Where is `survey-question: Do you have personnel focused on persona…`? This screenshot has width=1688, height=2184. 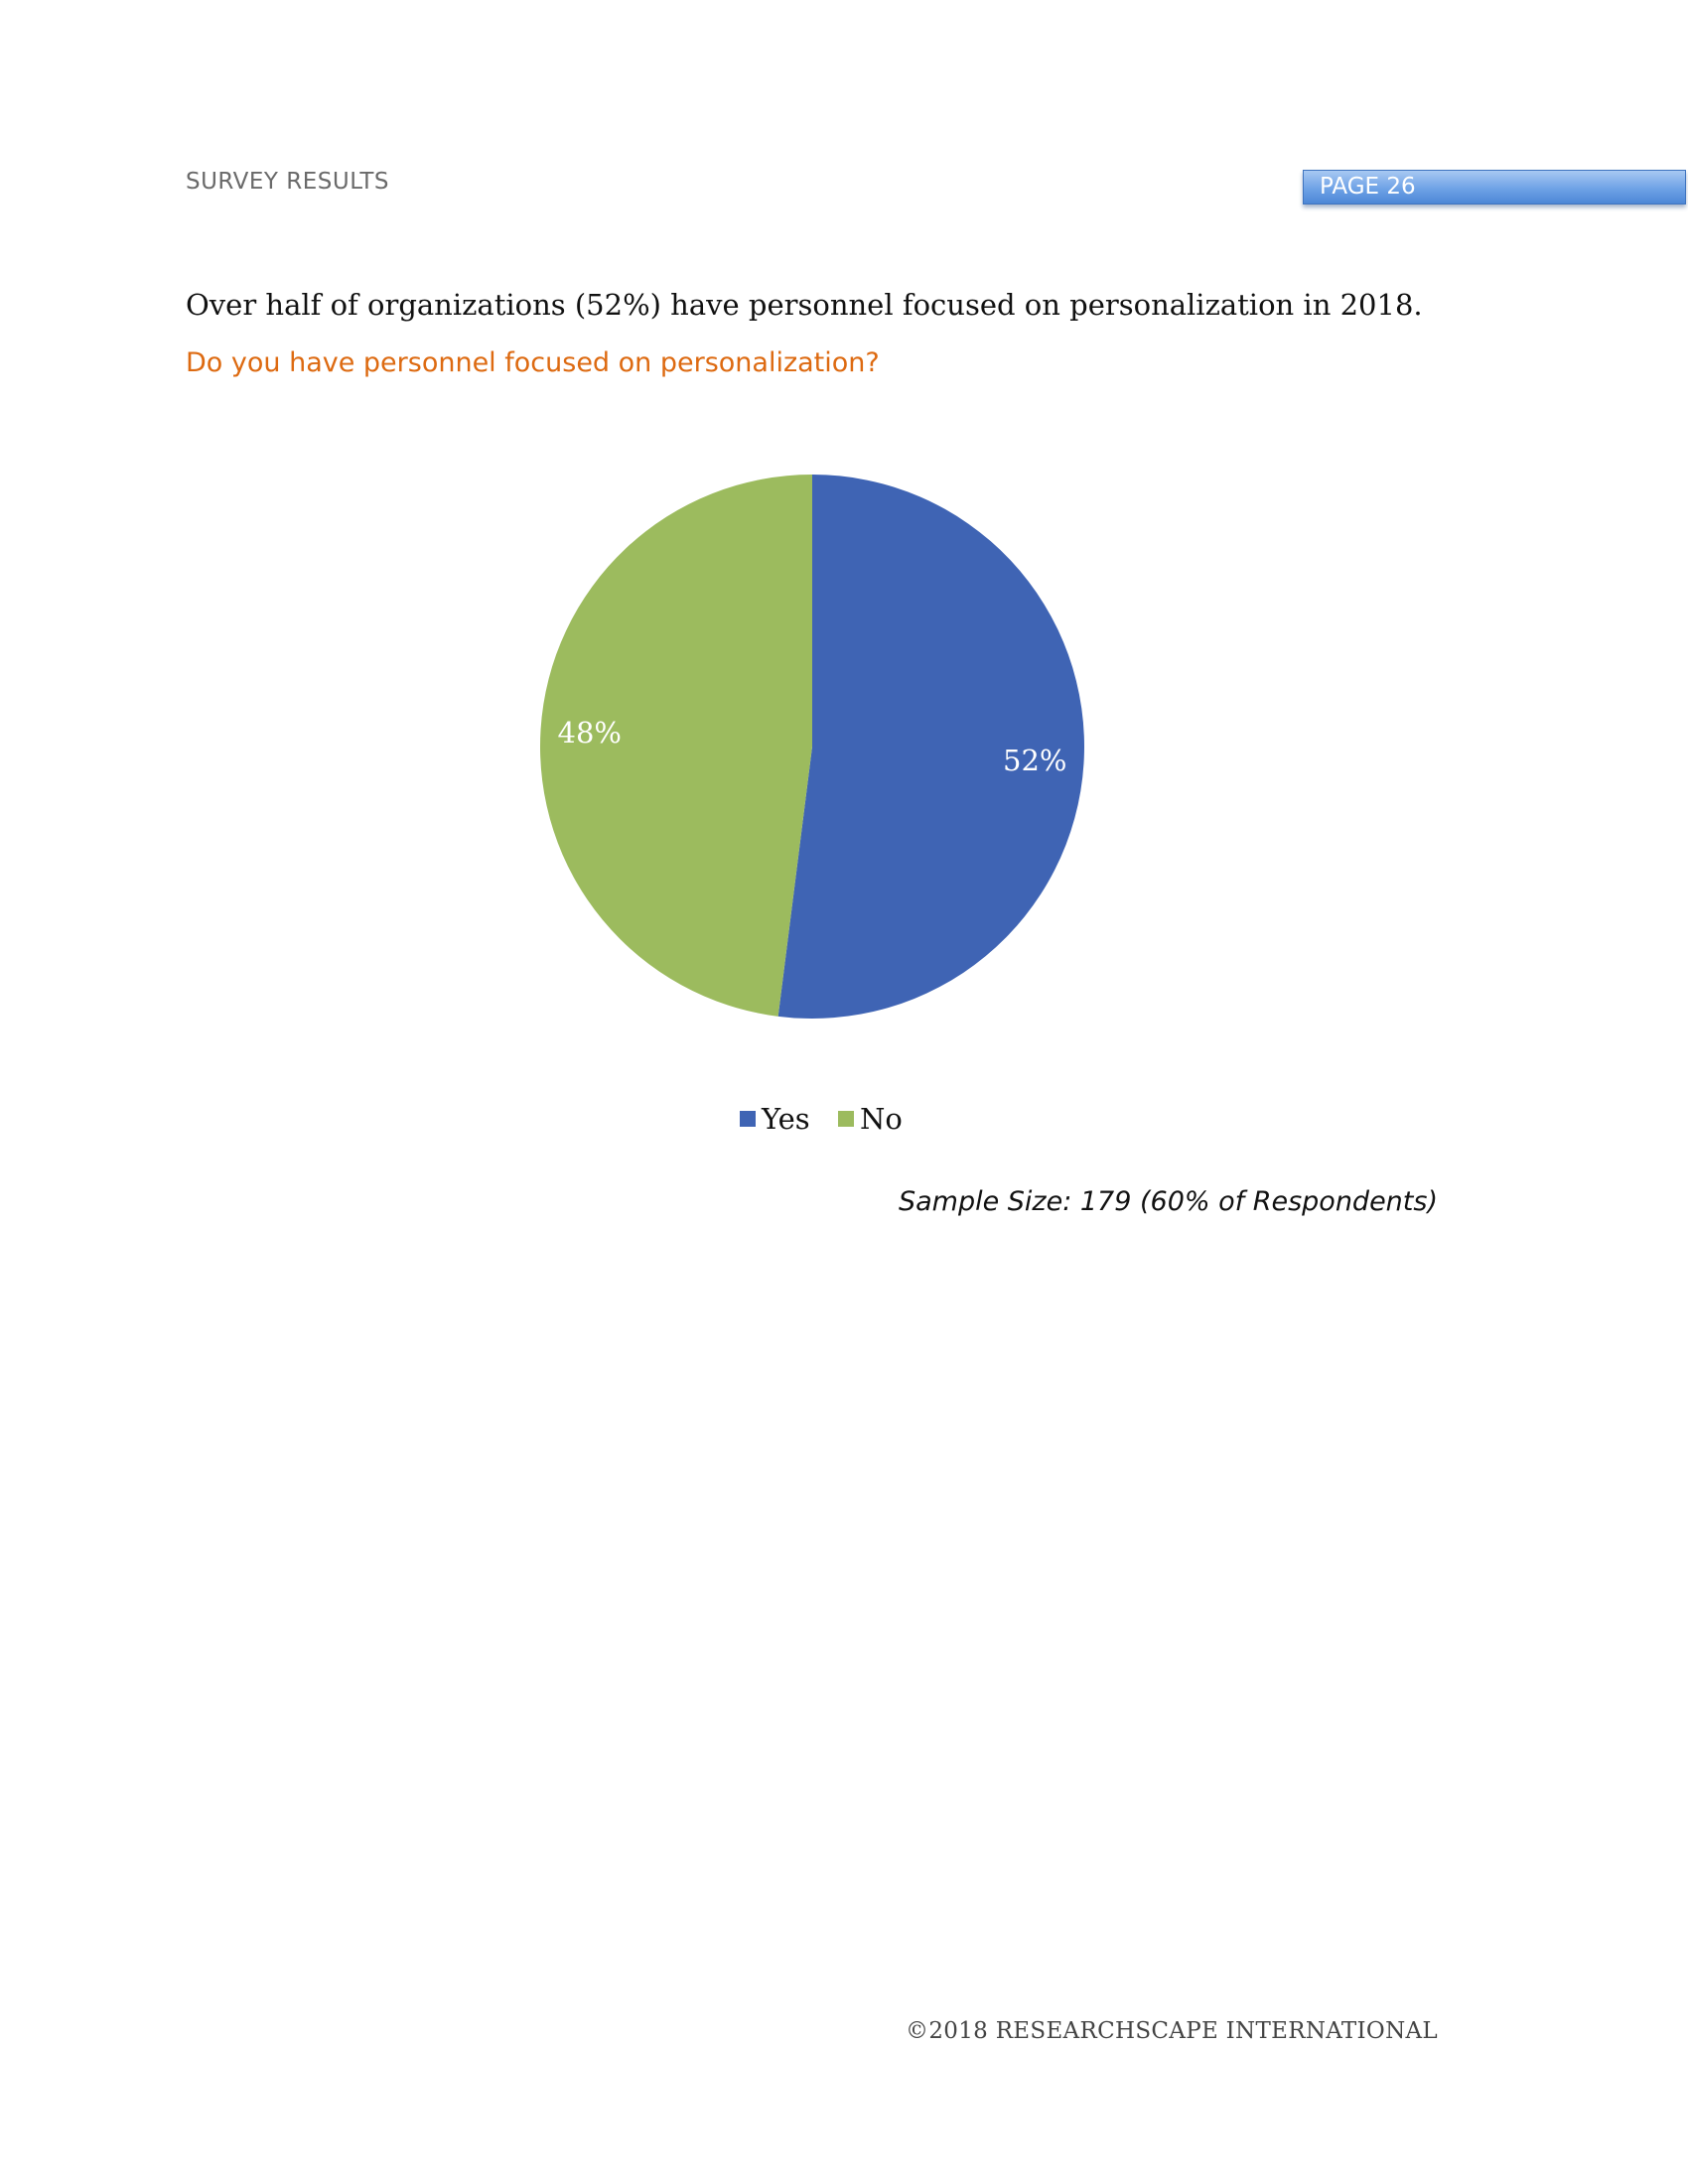
survey-question: Do you have personnel focused on persona… is located at coordinates (533, 362).